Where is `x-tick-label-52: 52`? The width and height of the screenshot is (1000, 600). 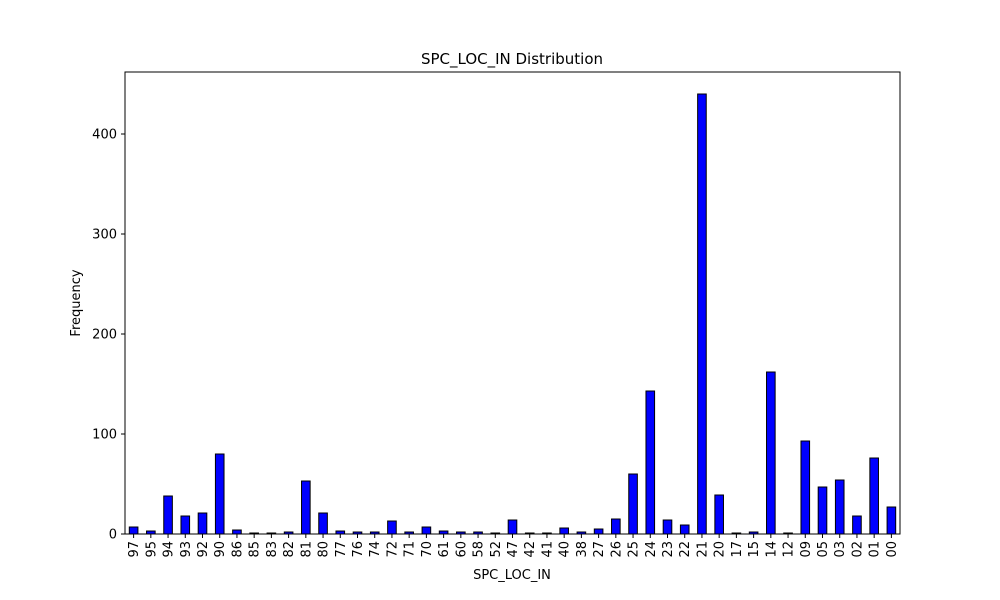 x-tick-label-52: 52 is located at coordinates (496, 549).